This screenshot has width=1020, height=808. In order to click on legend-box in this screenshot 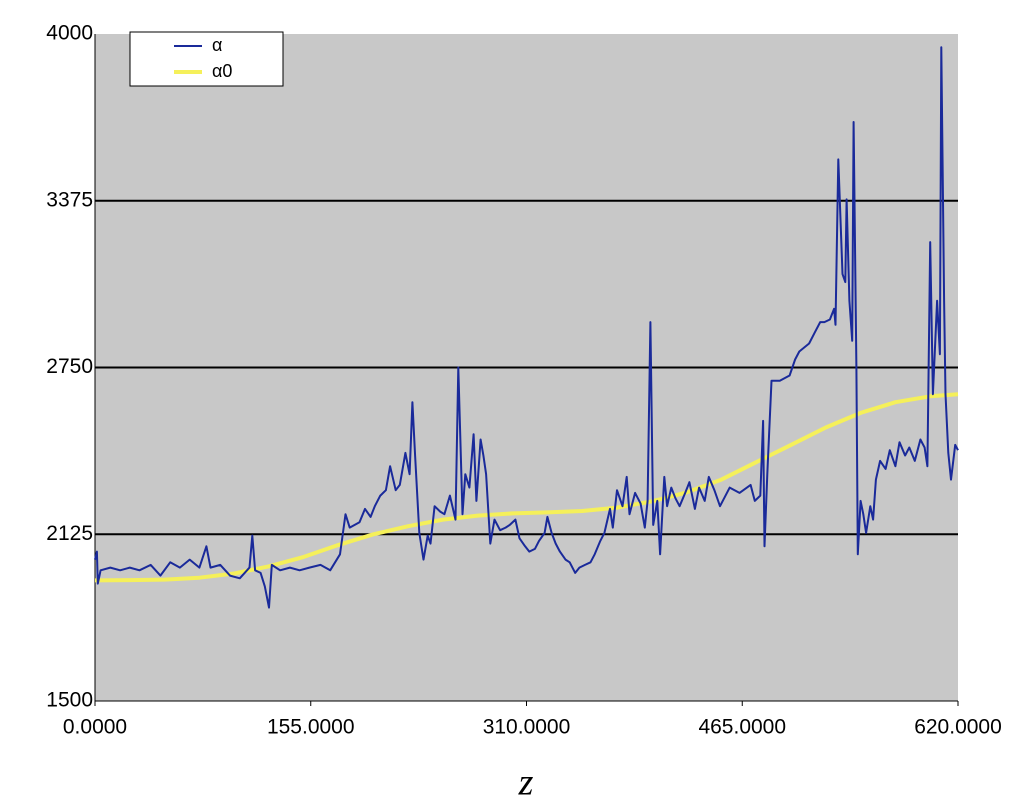, I will do `click(206, 59)`.